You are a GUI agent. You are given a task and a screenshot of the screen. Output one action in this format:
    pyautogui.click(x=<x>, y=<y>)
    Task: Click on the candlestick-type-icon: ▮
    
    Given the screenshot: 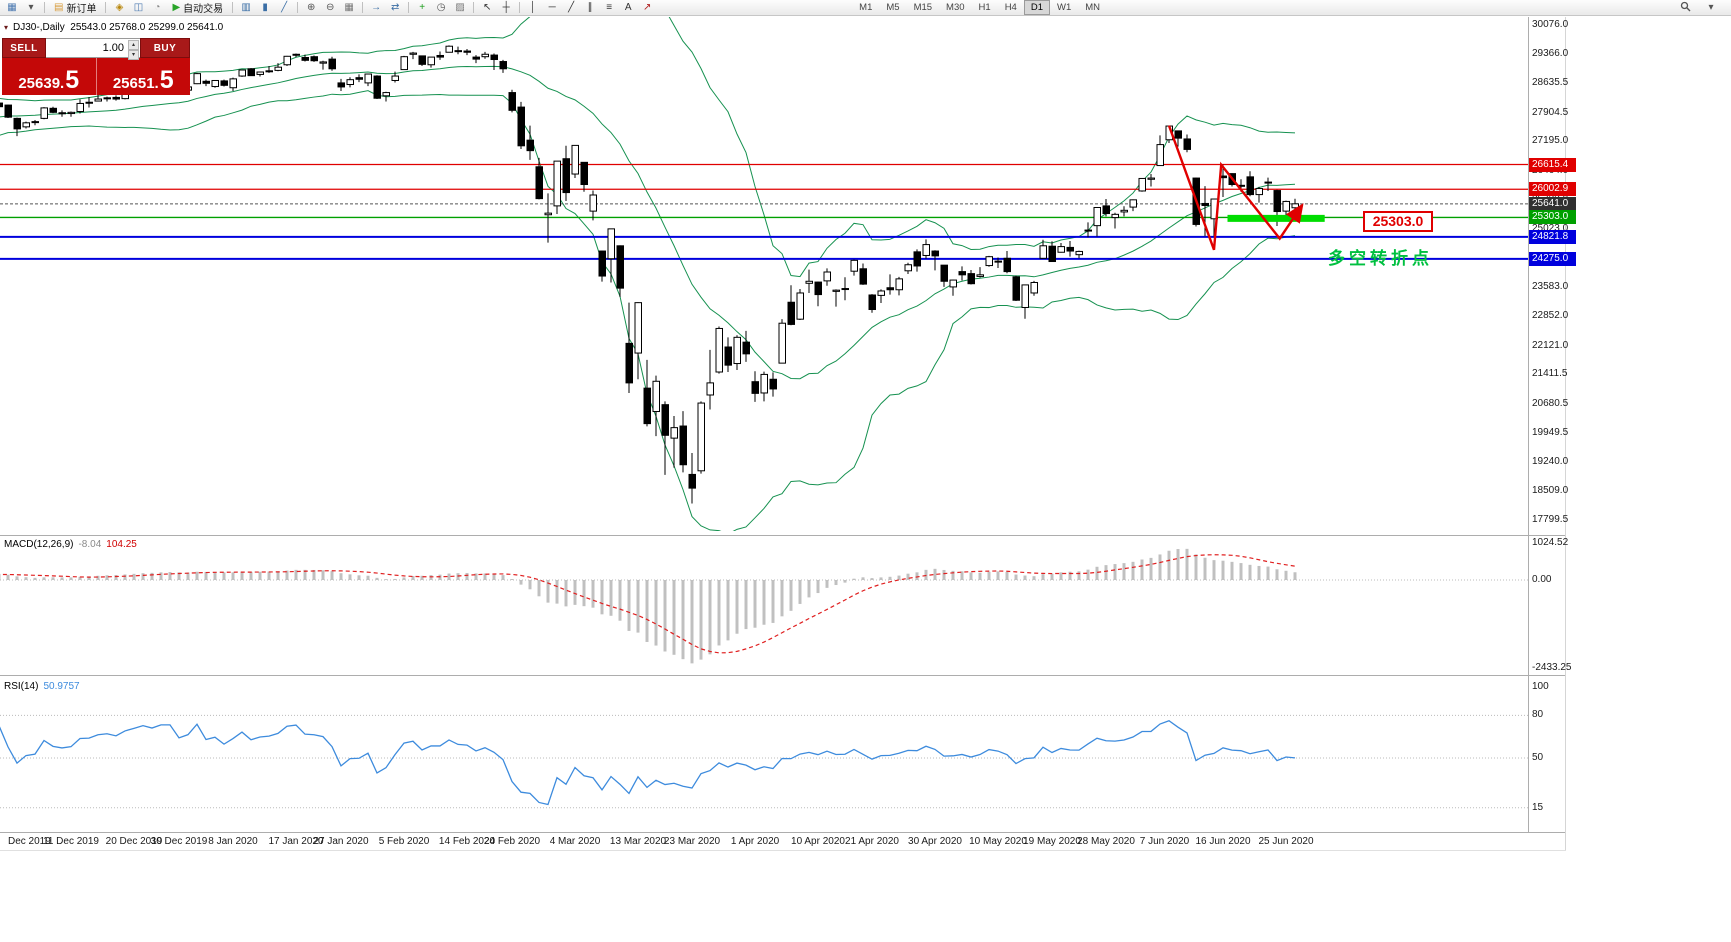 What is the action you would take?
    pyautogui.click(x=265, y=7)
    